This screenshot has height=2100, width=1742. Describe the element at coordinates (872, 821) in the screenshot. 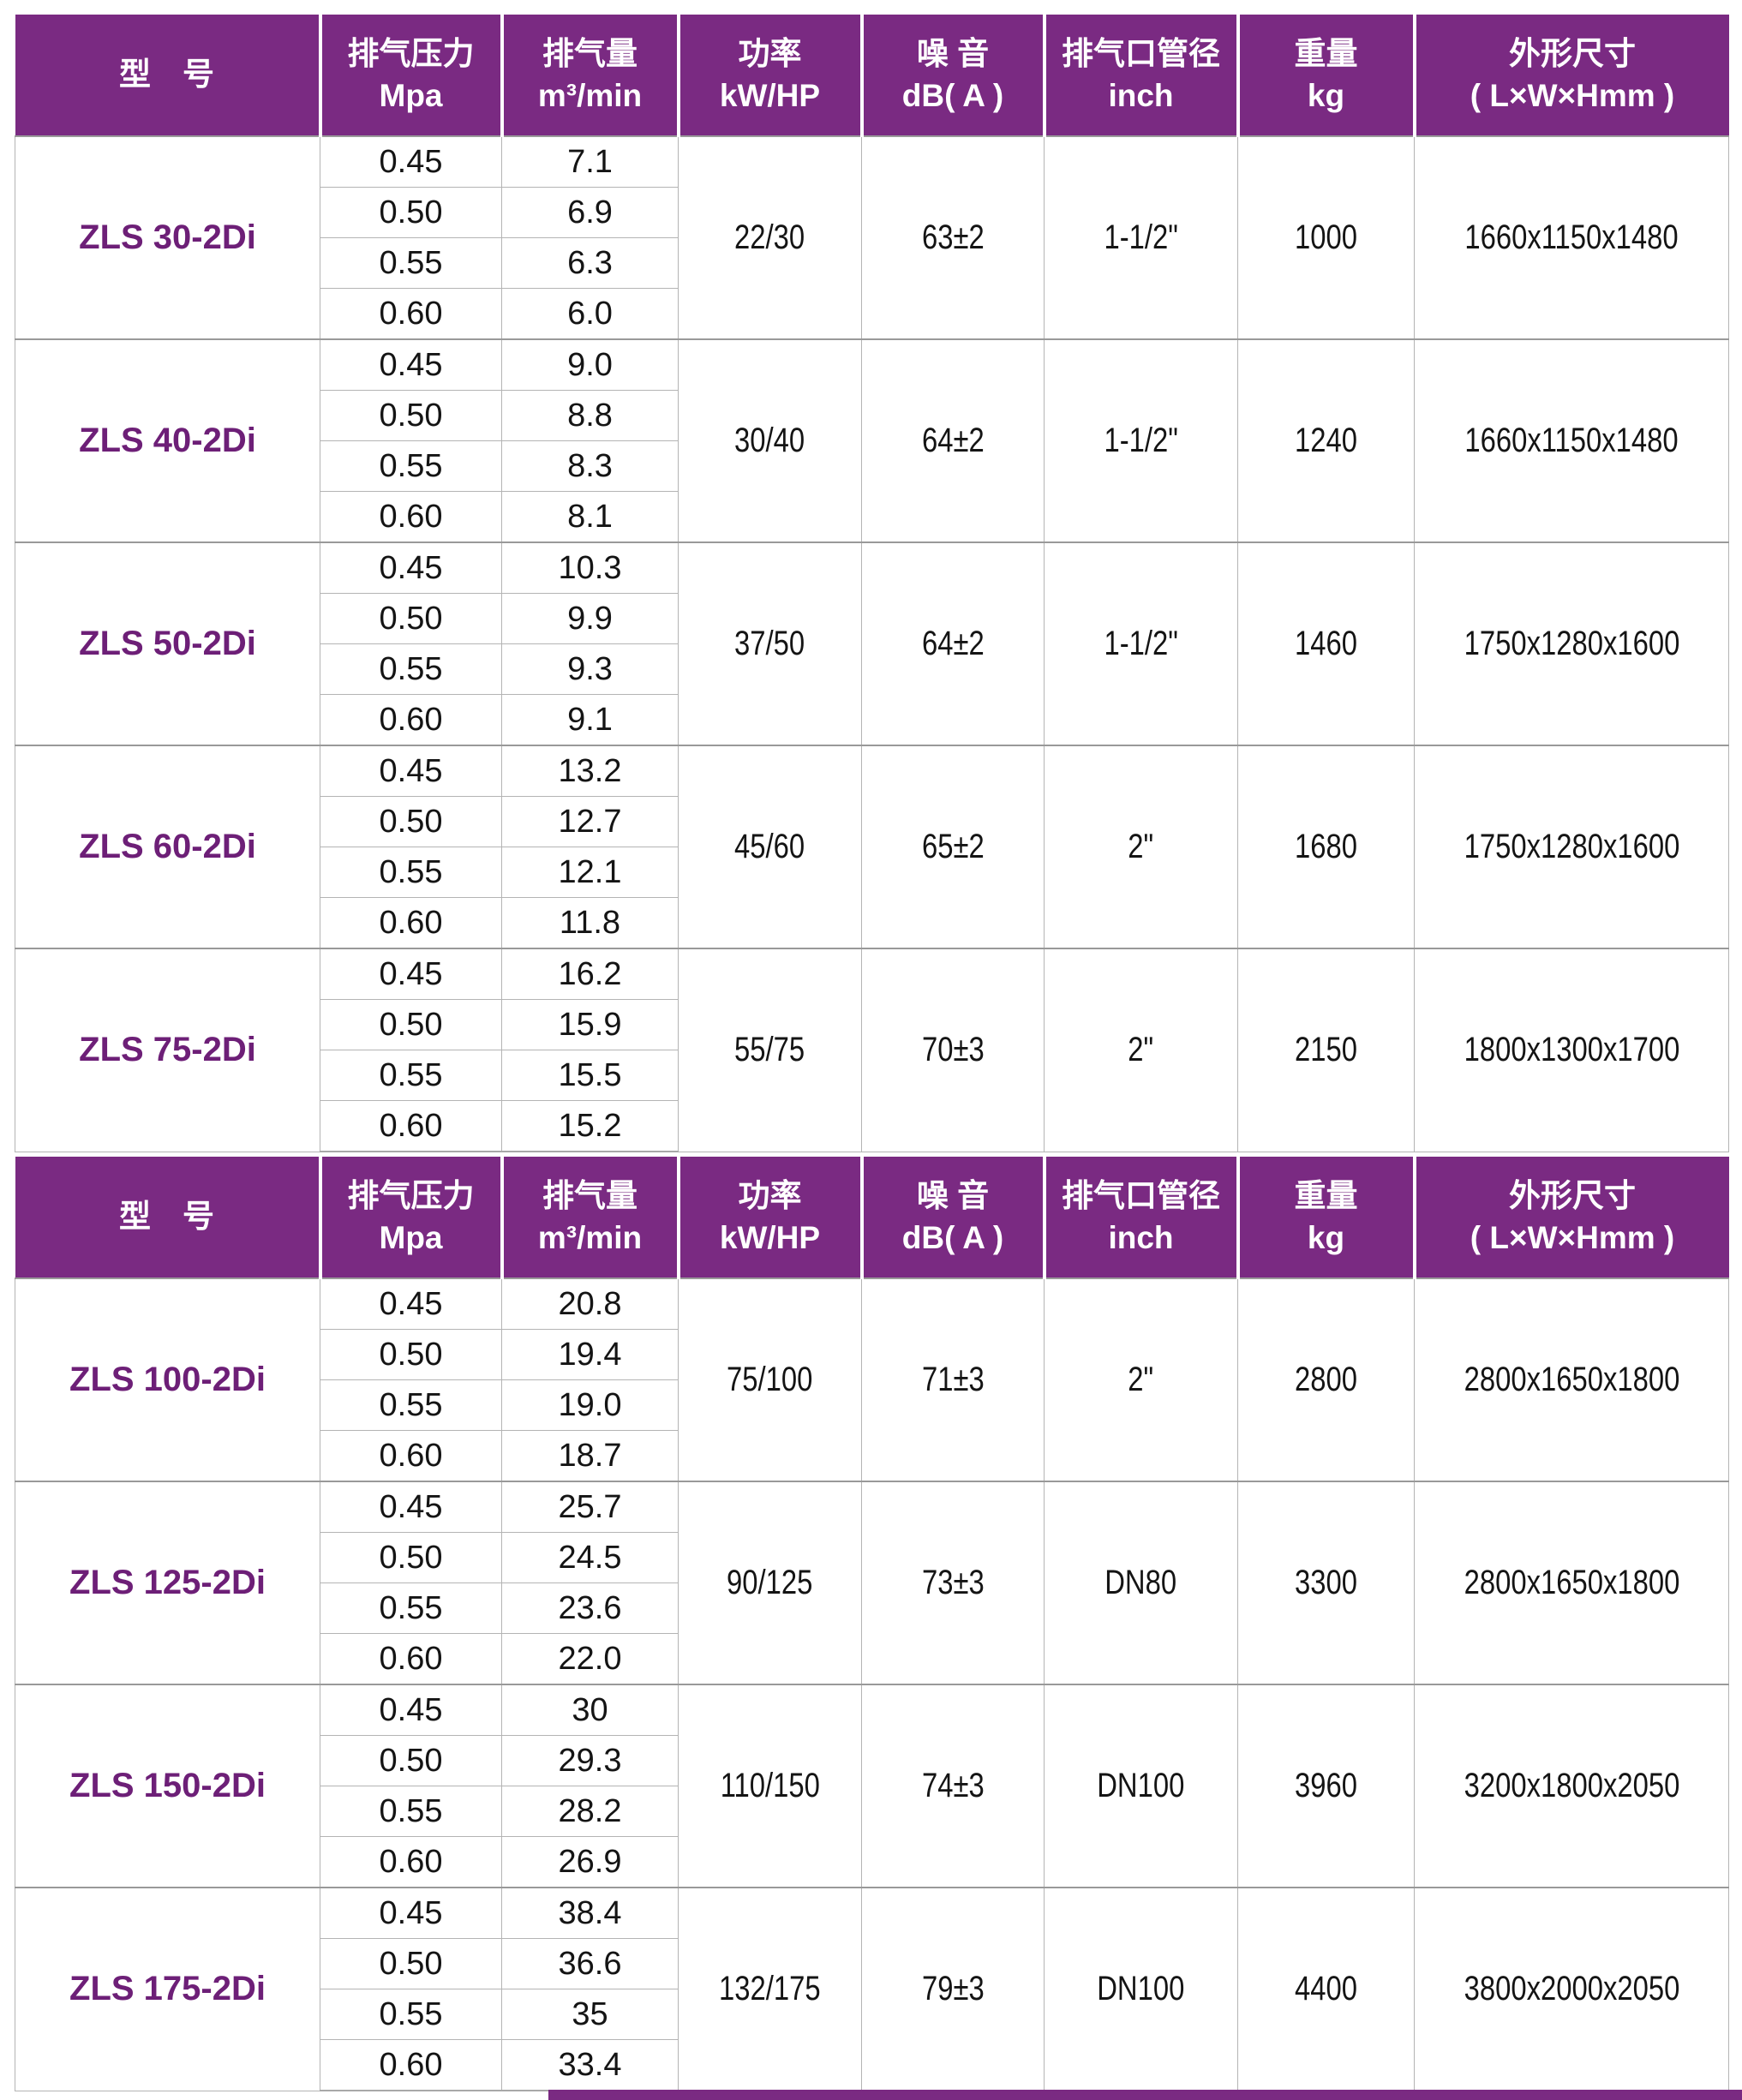

I see `pressure-row: 0.50 12.7` at that location.